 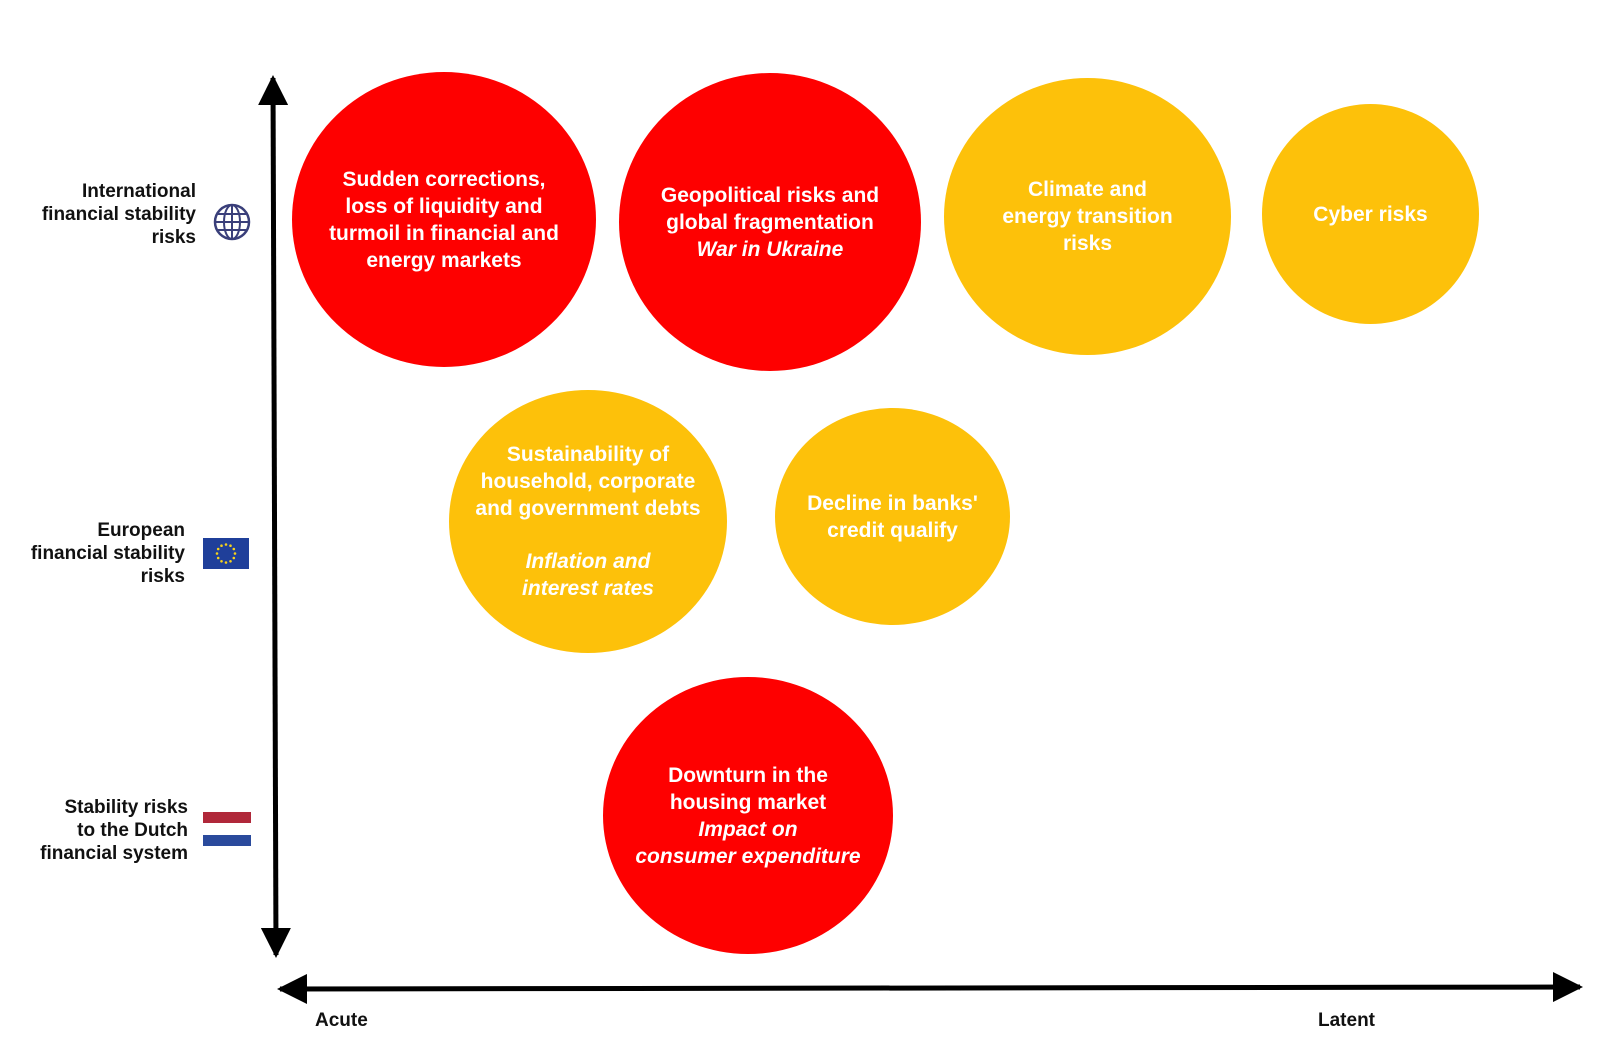 I want to click on bubble-title: Cyber risks, so click(x=1370, y=214).